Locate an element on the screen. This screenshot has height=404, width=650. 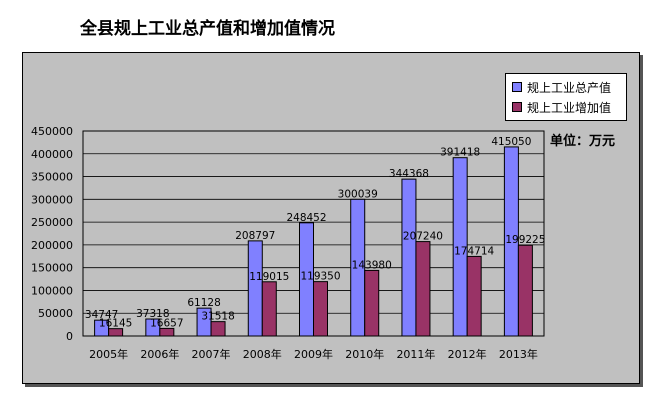
data-label-output: 37318 is located at coordinates (152, 314).